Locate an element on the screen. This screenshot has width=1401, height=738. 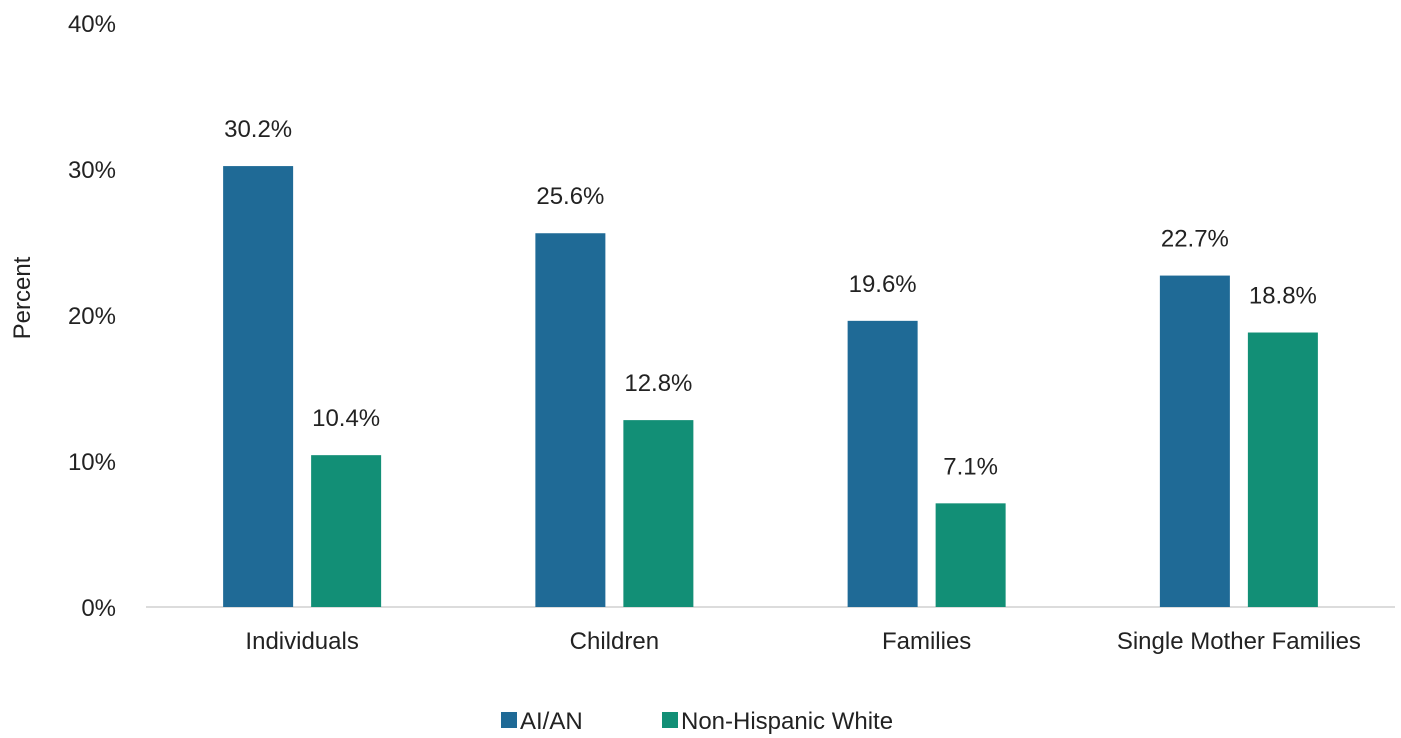
y-tick-label: 20% is located at coordinates (92, 316).